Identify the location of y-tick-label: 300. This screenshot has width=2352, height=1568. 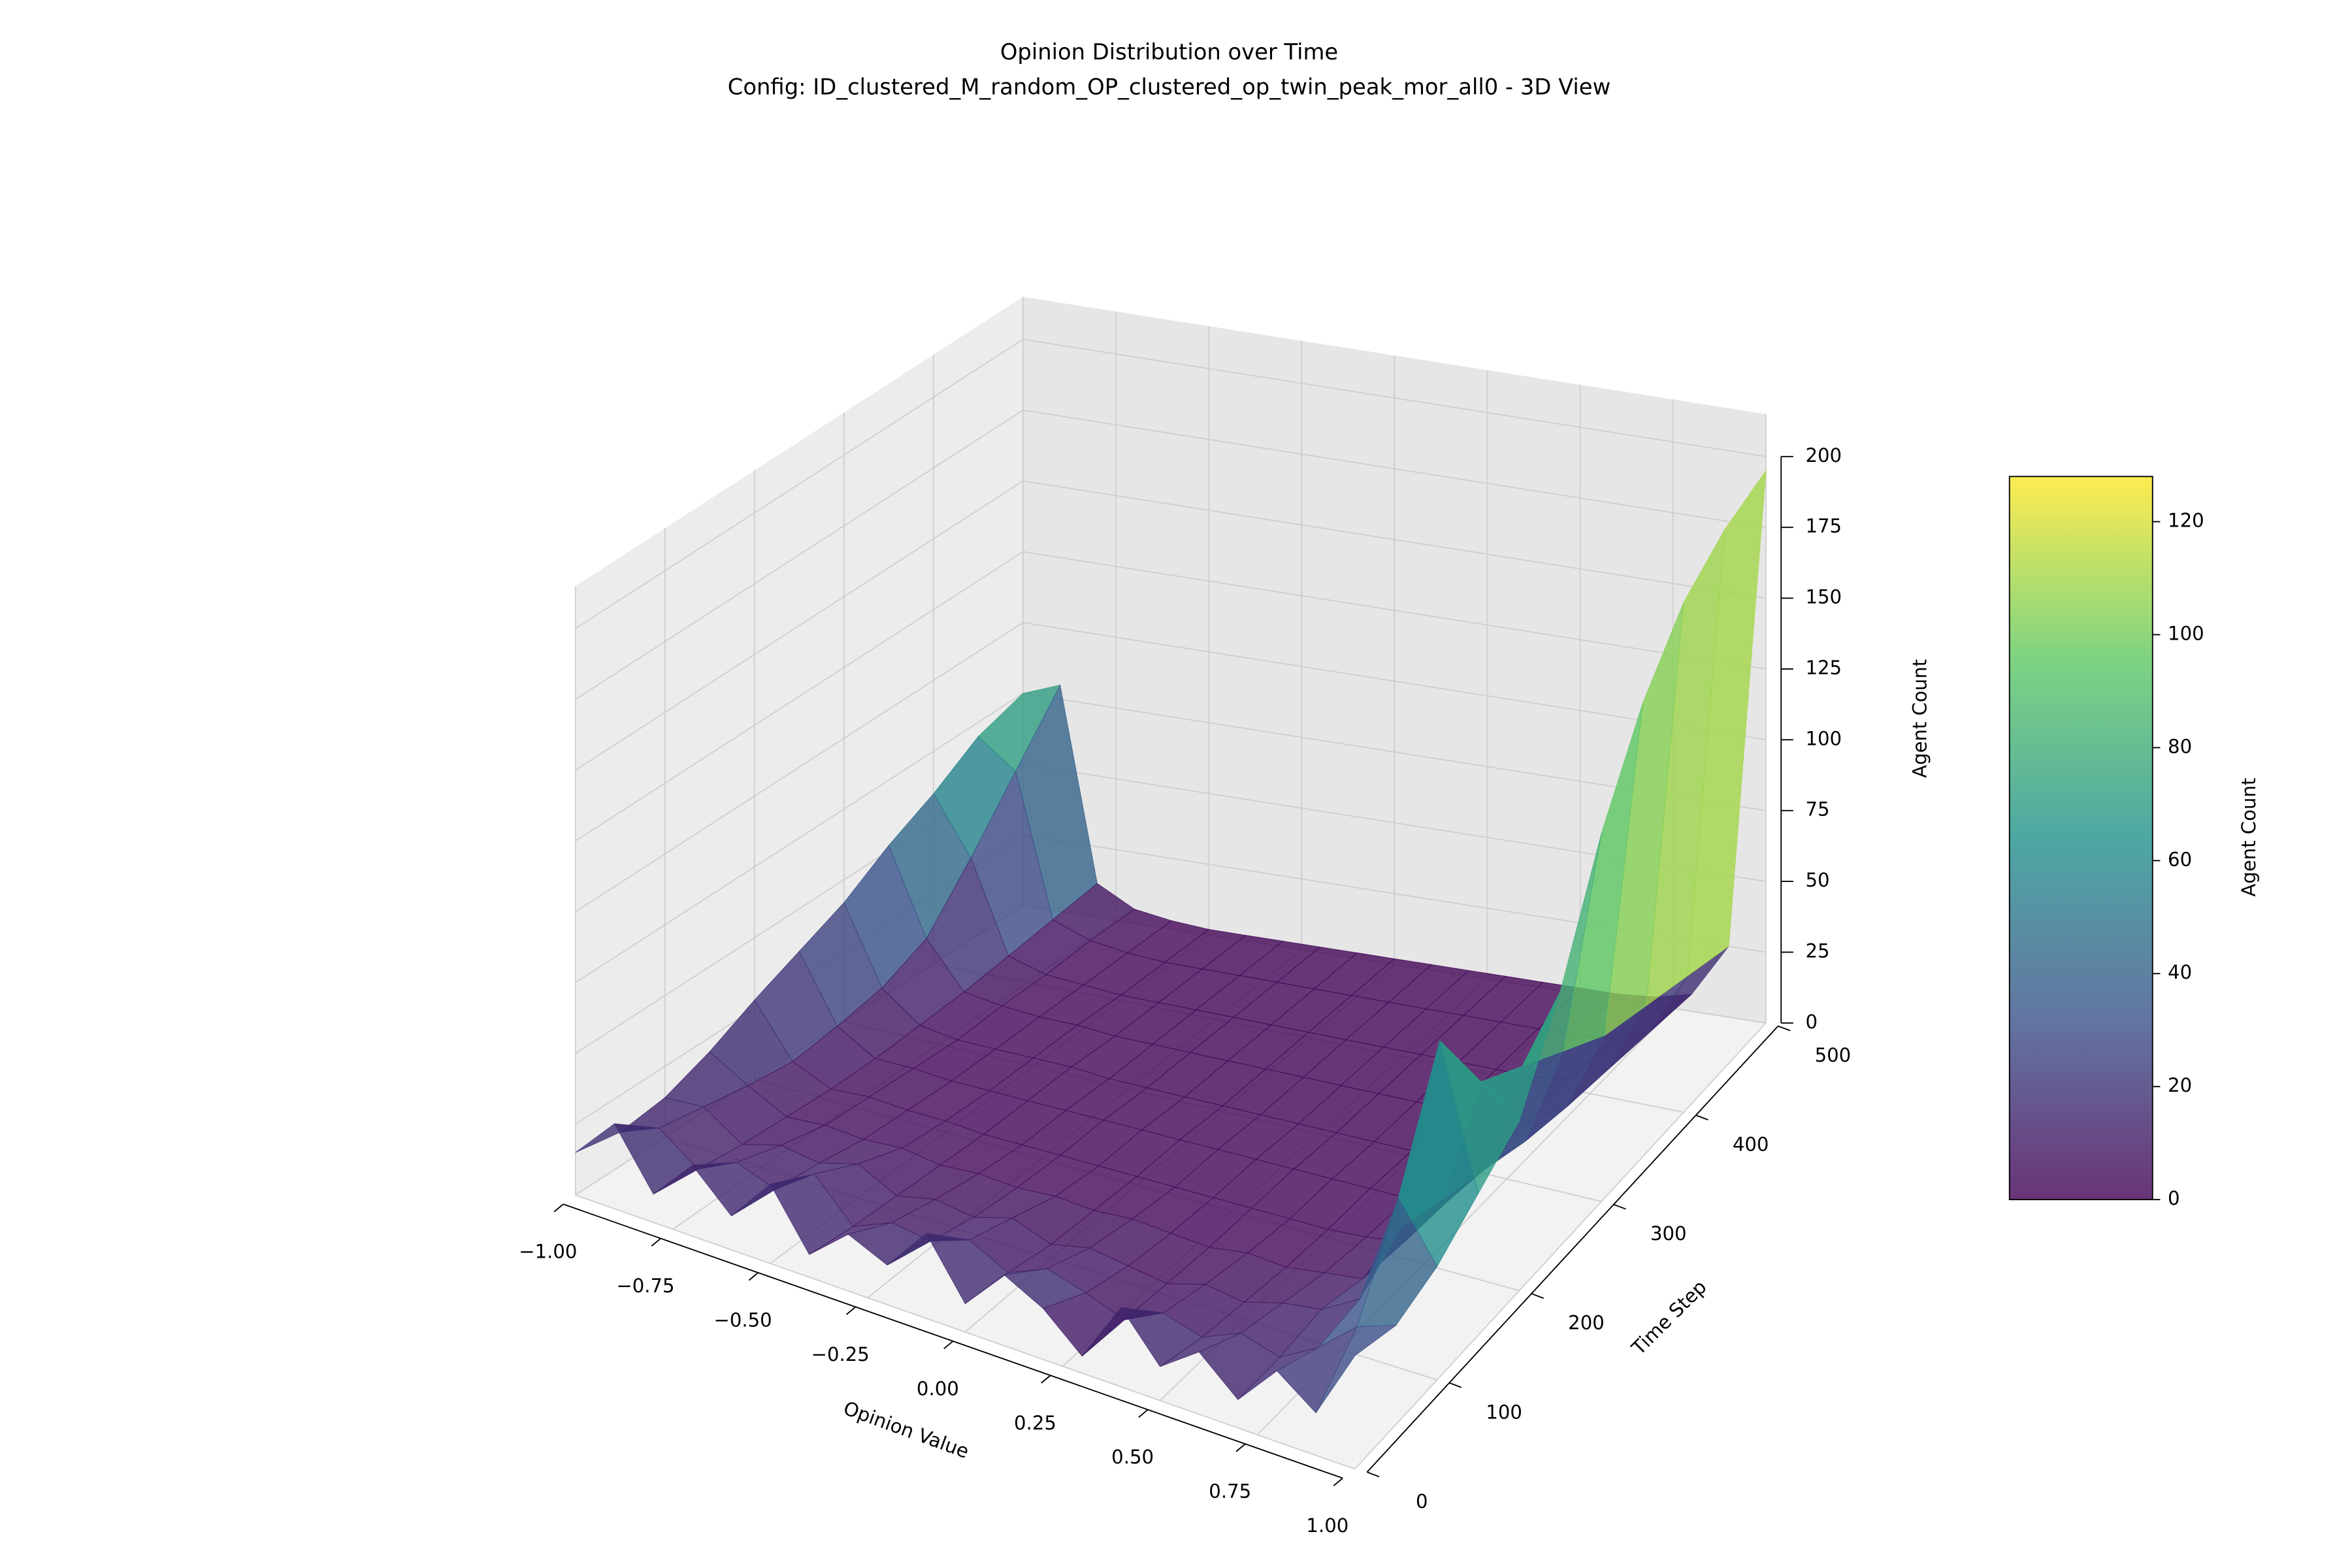
(1668, 1233).